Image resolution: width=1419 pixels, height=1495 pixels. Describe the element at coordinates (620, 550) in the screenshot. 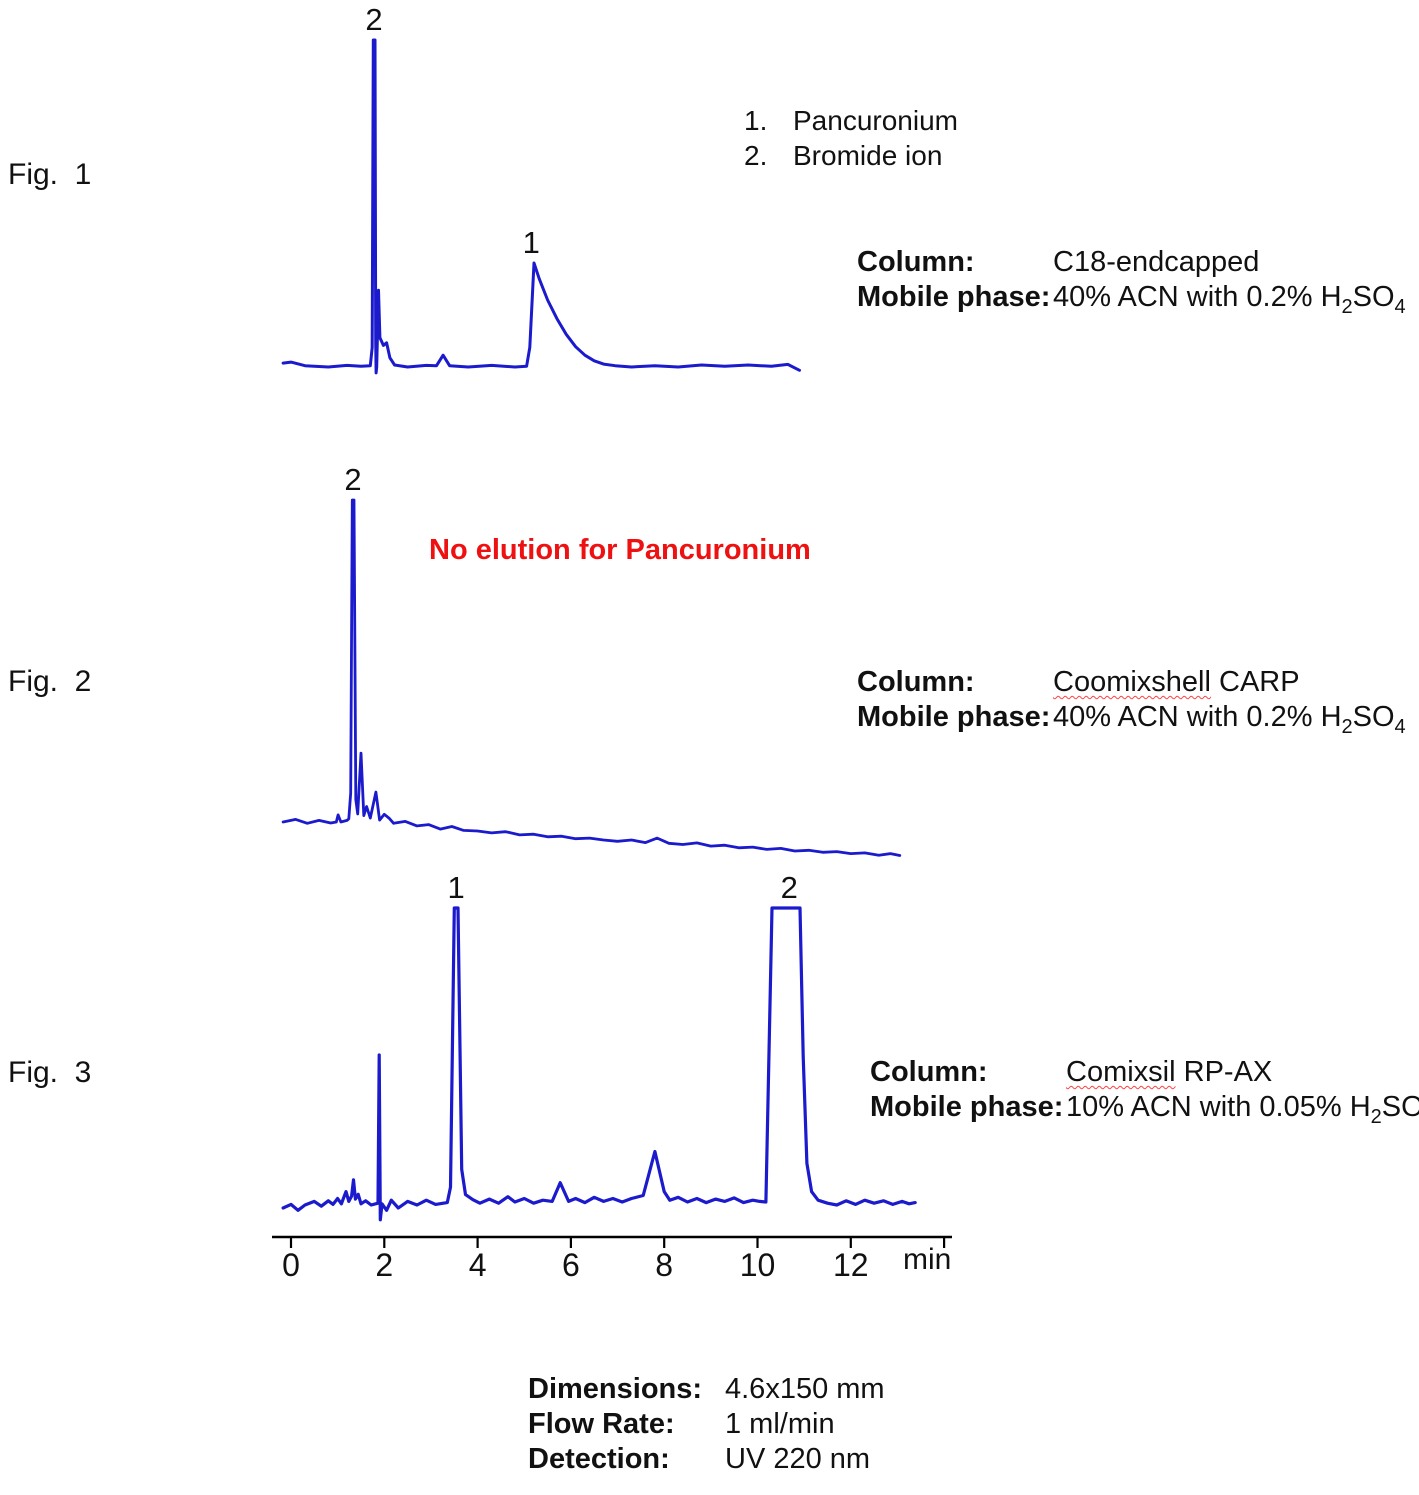

I see `no-elution-annotation: No elution for Pancuronium` at that location.